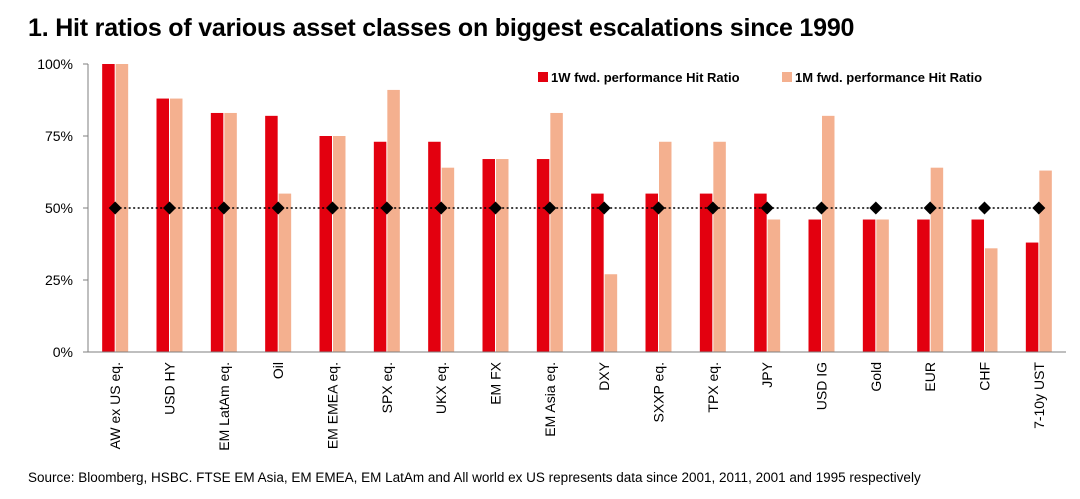 This screenshot has width=1080, height=499. What do you see at coordinates (985, 376) in the screenshot?
I see `x-category-label: CHF` at bounding box center [985, 376].